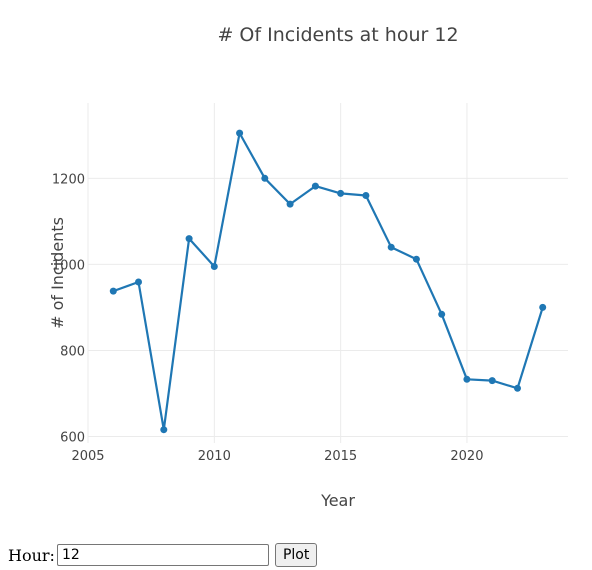 The width and height of the screenshot is (592, 570). What do you see at coordinates (68, 179) in the screenshot?
I see `y-tick-label: 1200` at bounding box center [68, 179].